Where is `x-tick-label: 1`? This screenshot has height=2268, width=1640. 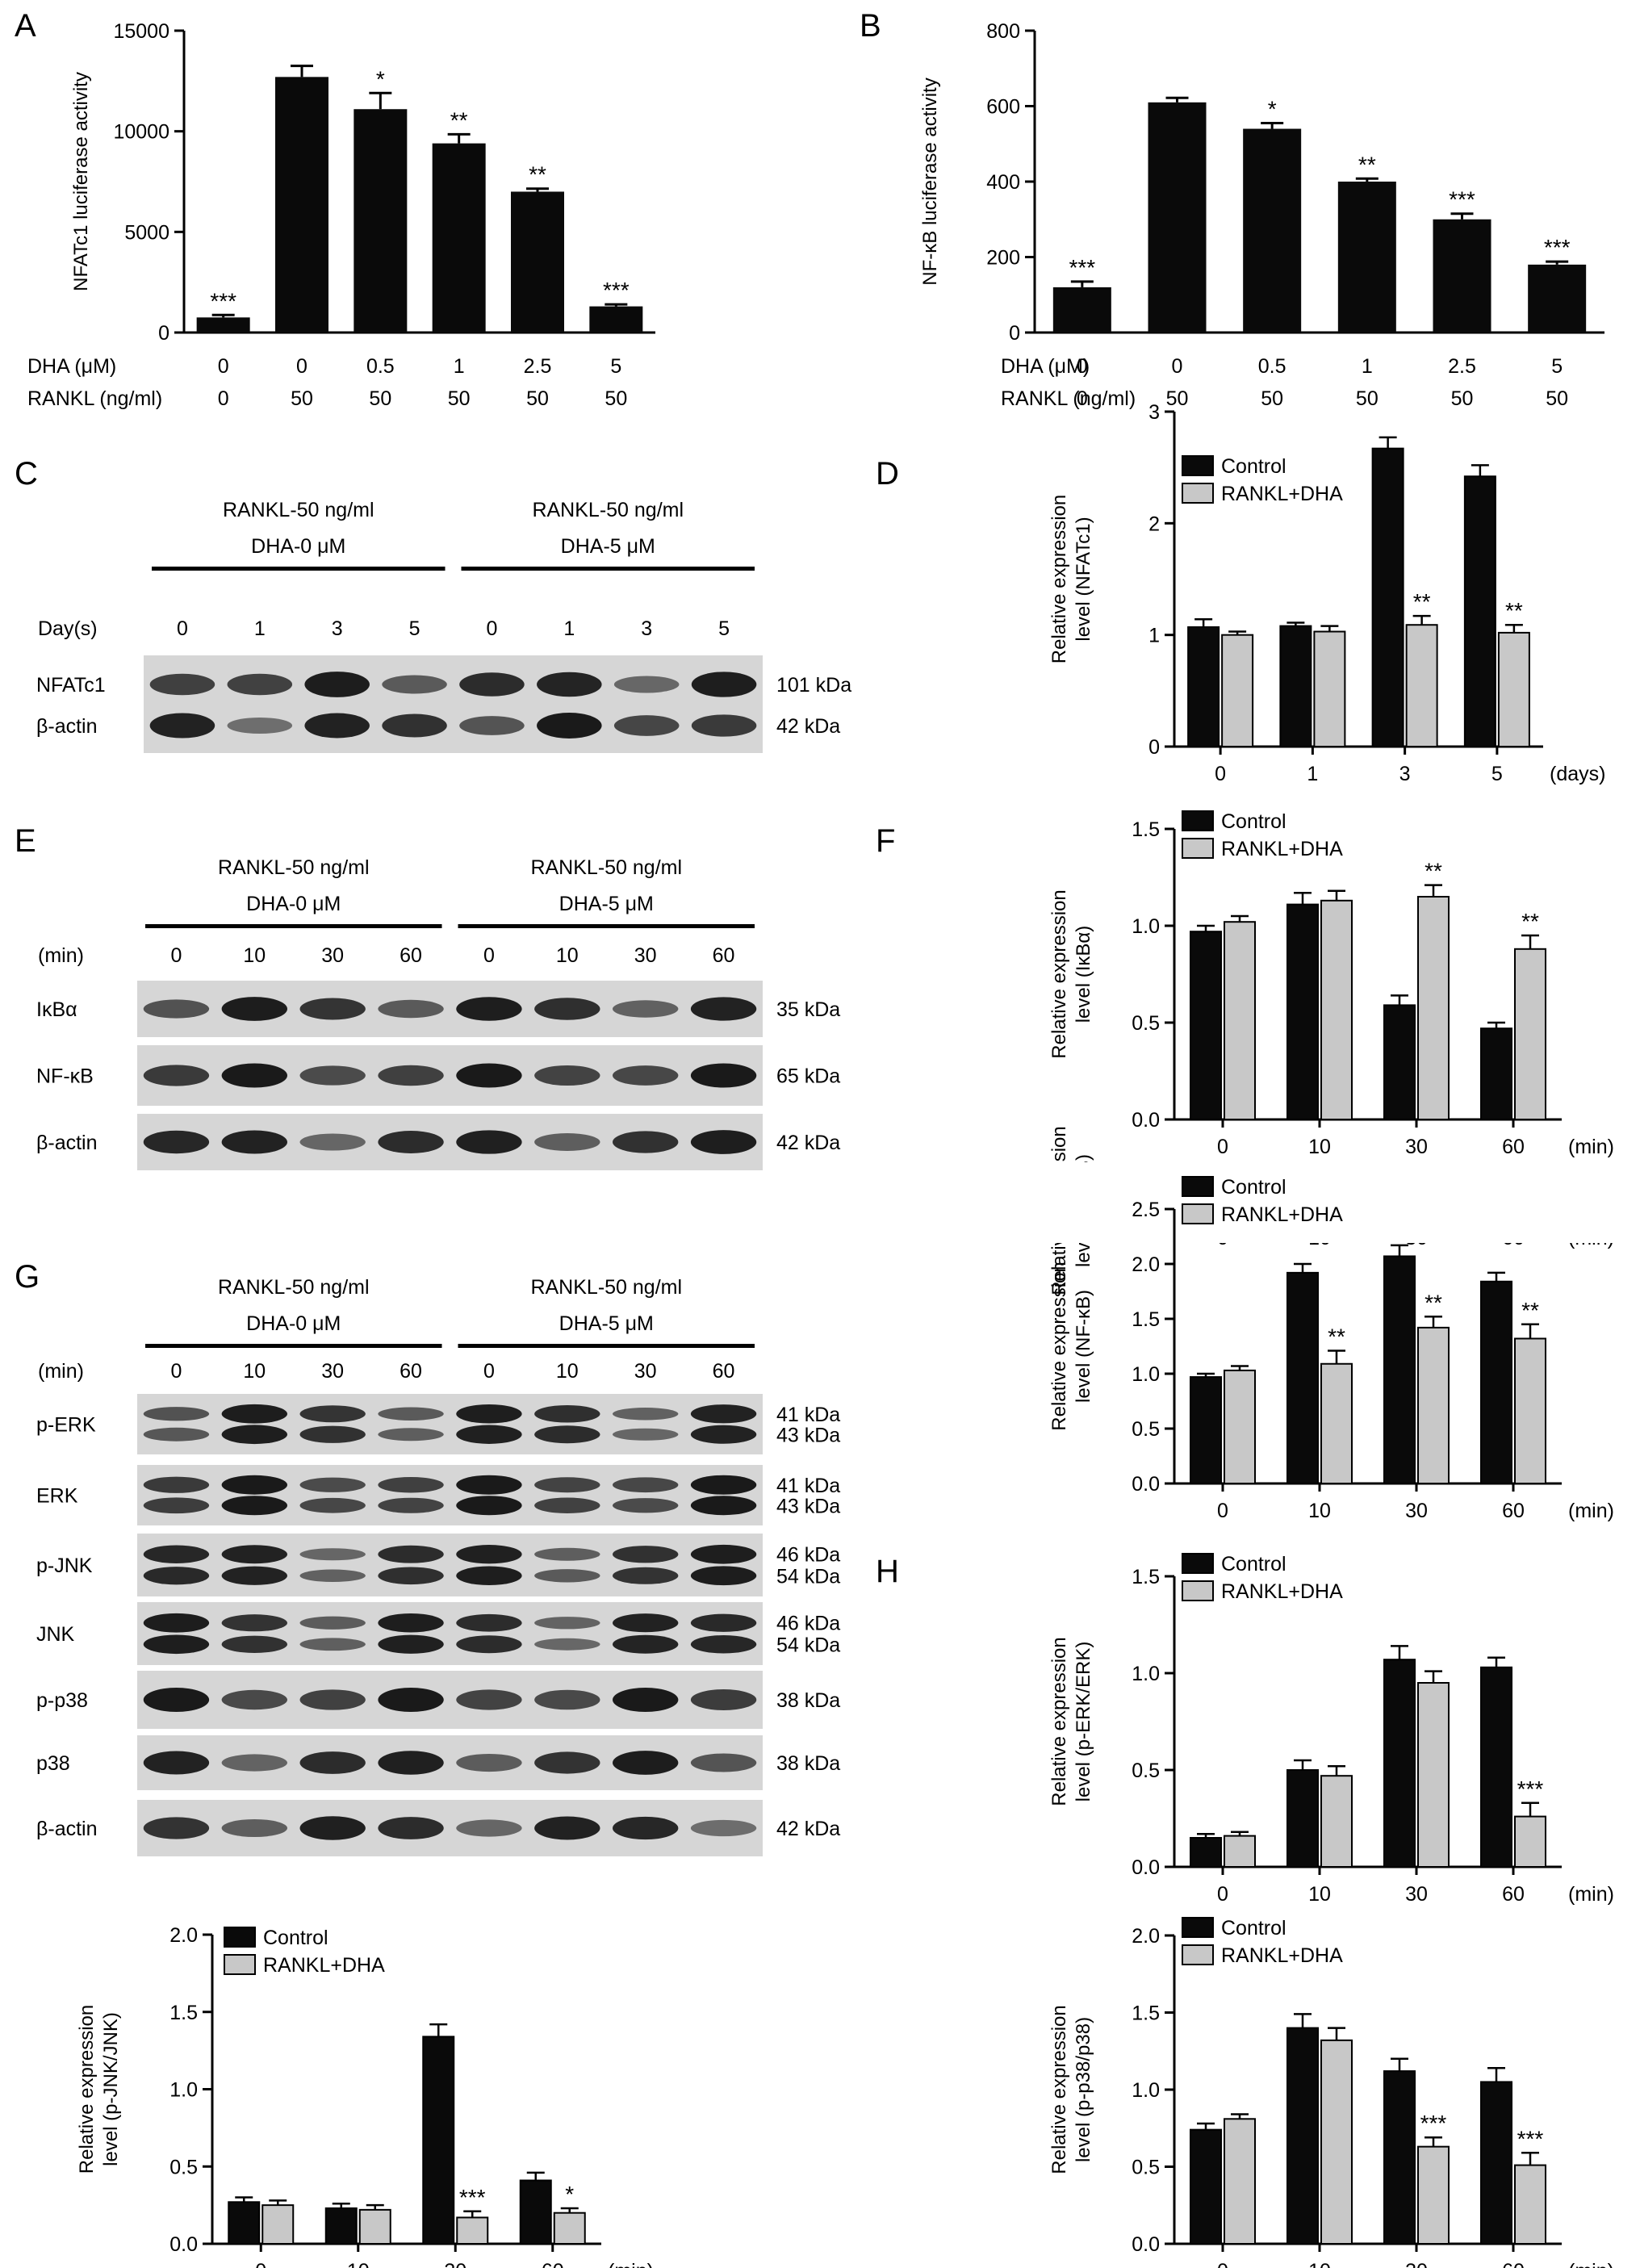 x-tick-label: 1 is located at coordinates (1312, 774).